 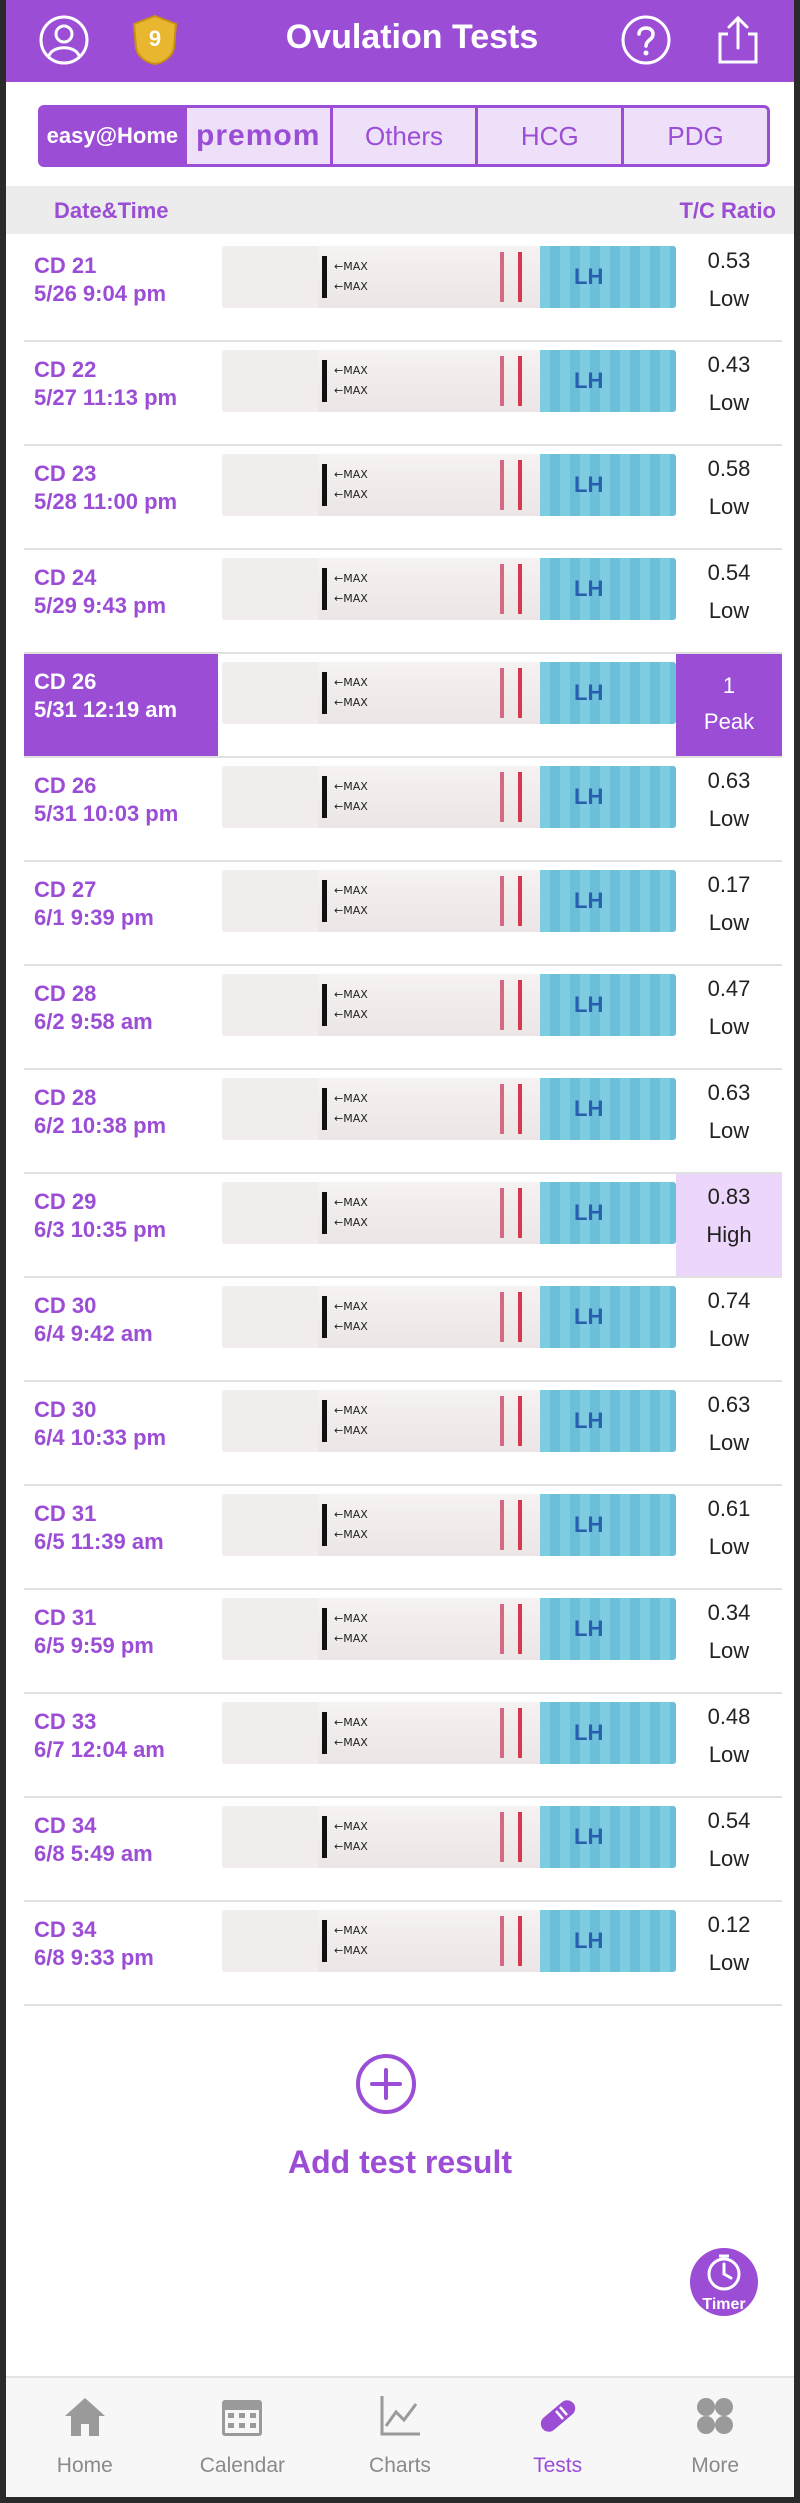 I want to click on level-badge: 9, so click(x=155, y=40).